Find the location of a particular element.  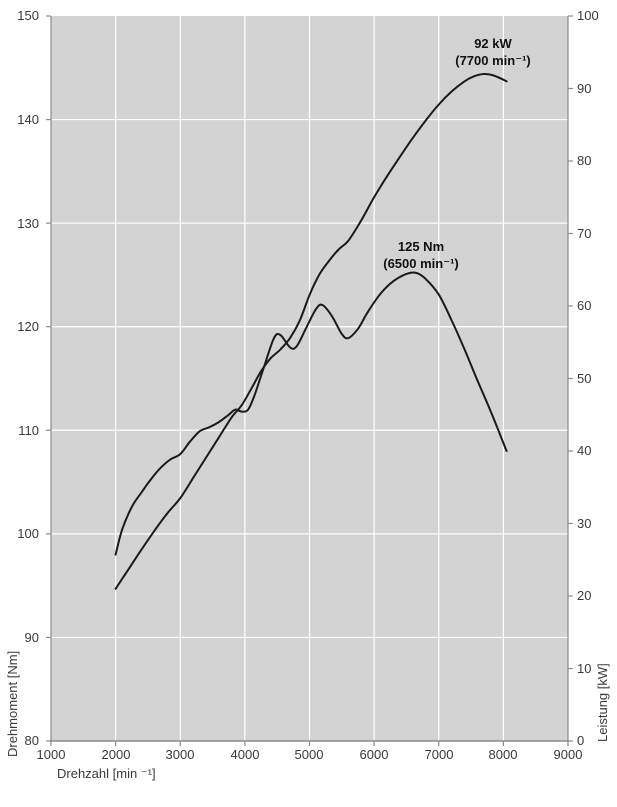

left-axis-tick: 140 is located at coordinates (28, 119).